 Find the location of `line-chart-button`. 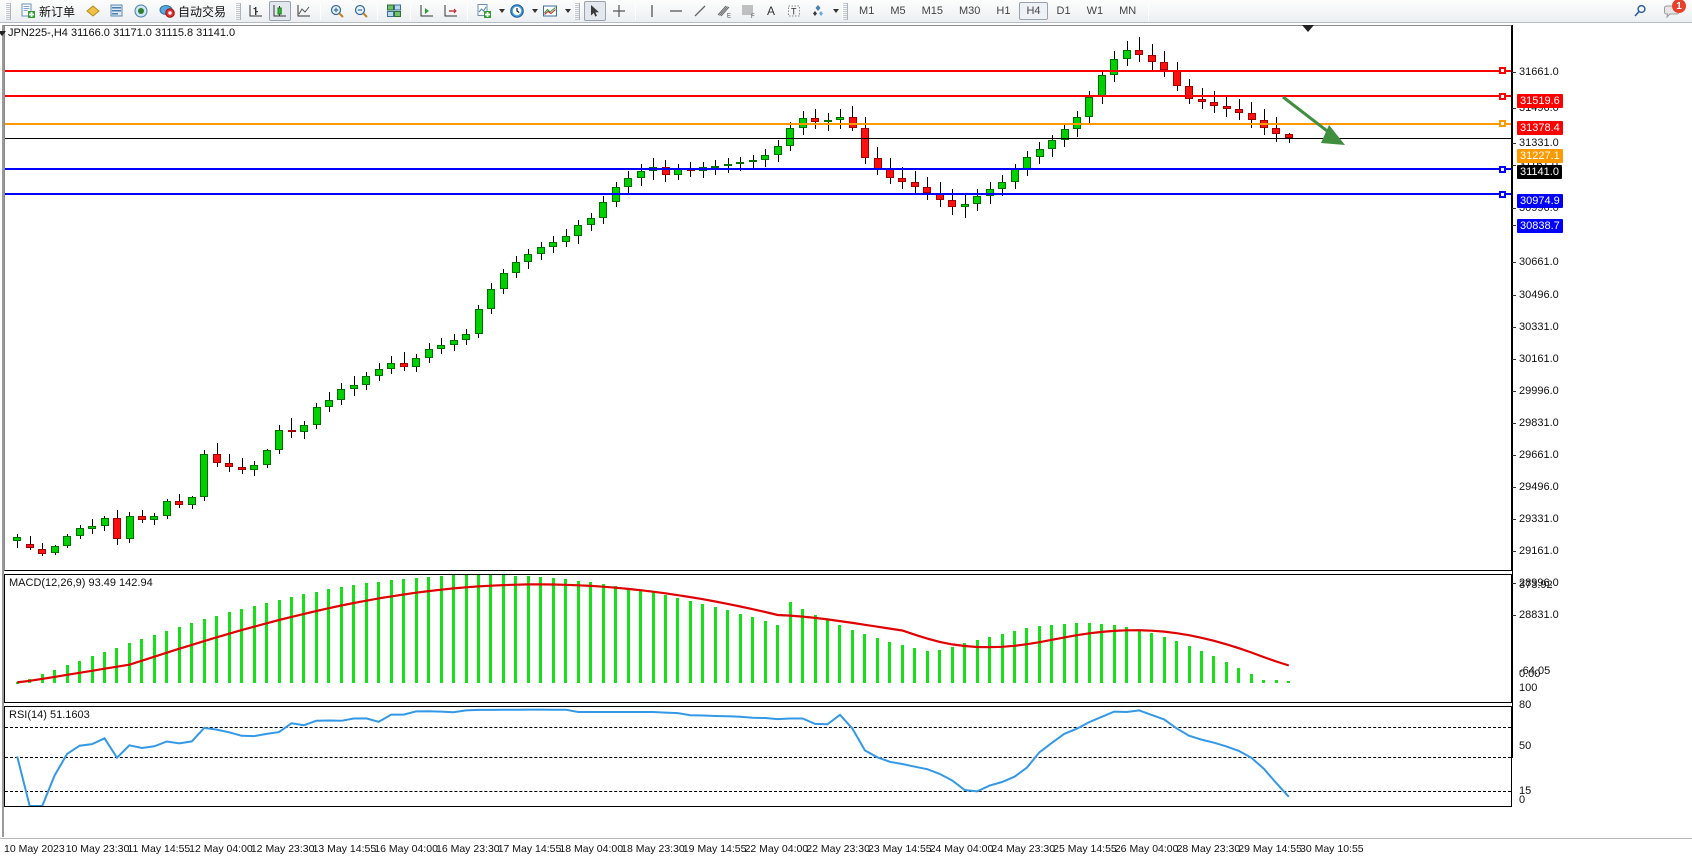

line-chart-button is located at coordinates (304, 11).